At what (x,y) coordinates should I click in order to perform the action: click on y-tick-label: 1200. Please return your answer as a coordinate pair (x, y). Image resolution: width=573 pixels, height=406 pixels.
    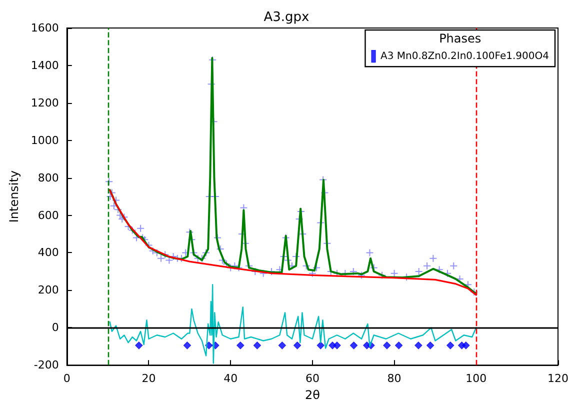
    Looking at the image, I should click on (44, 103).